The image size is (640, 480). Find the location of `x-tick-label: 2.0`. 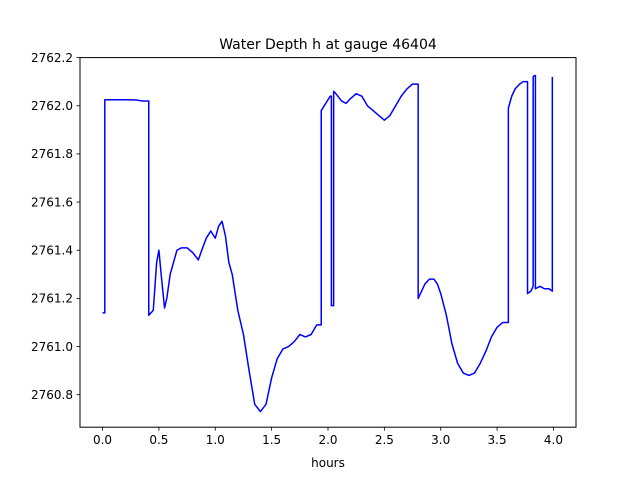

x-tick-label: 2.0 is located at coordinates (327, 440).